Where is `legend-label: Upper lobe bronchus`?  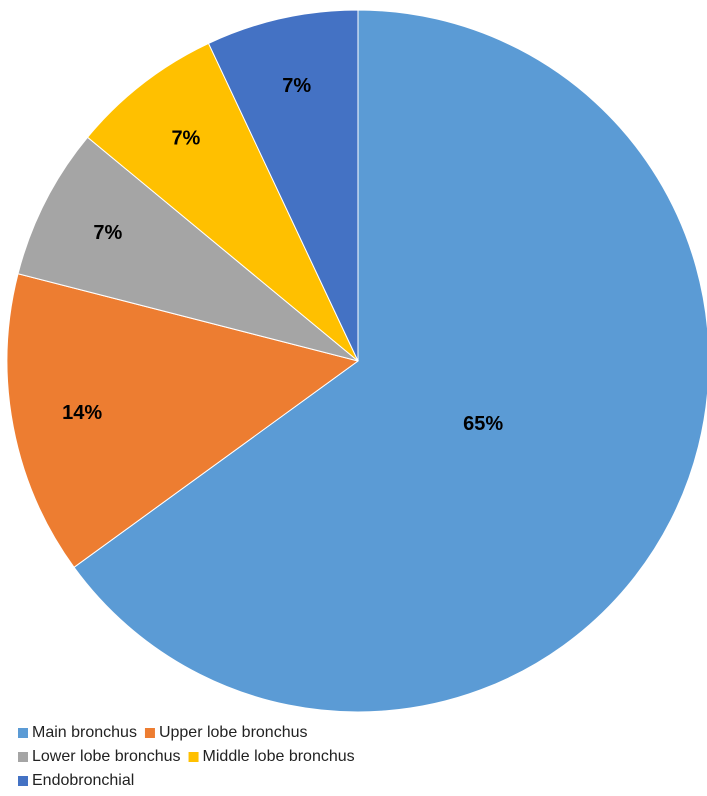 legend-label: Upper lobe bronchus is located at coordinates (233, 732).